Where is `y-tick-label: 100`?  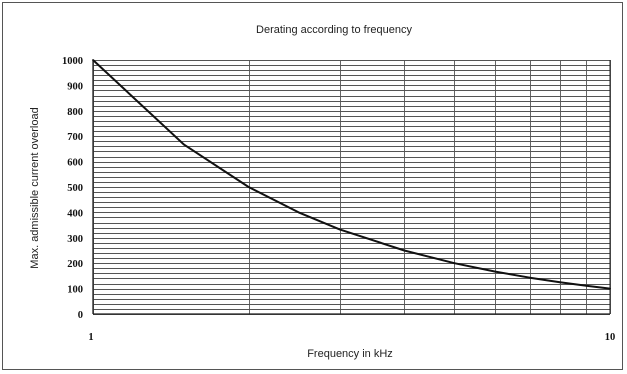 y-tick-label: 100 is located at coordinates (75, 290).